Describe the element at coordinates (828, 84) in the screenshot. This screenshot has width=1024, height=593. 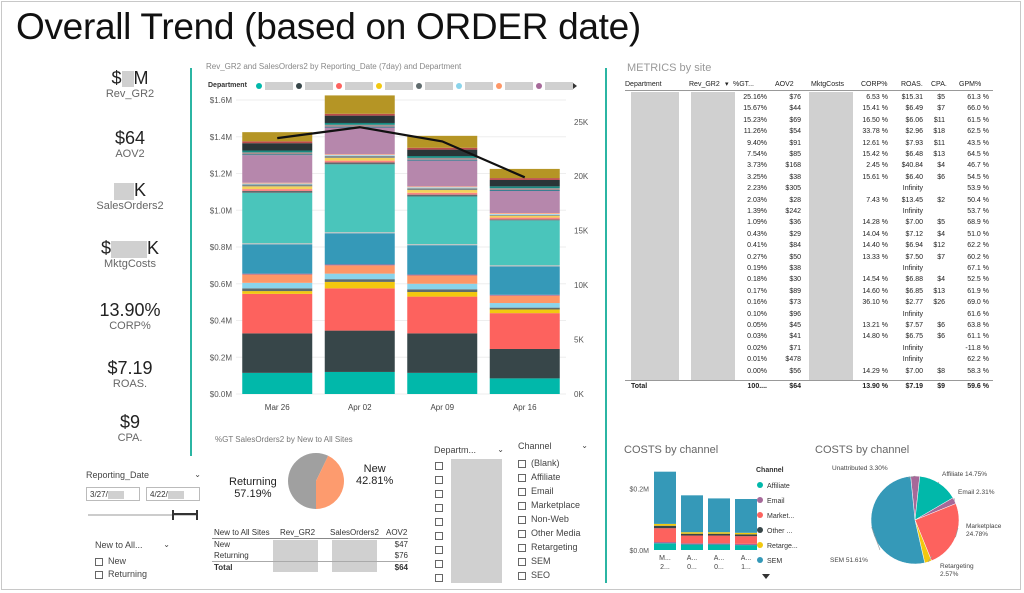
I see `metrics-col-header: MktgCosts` at that location.